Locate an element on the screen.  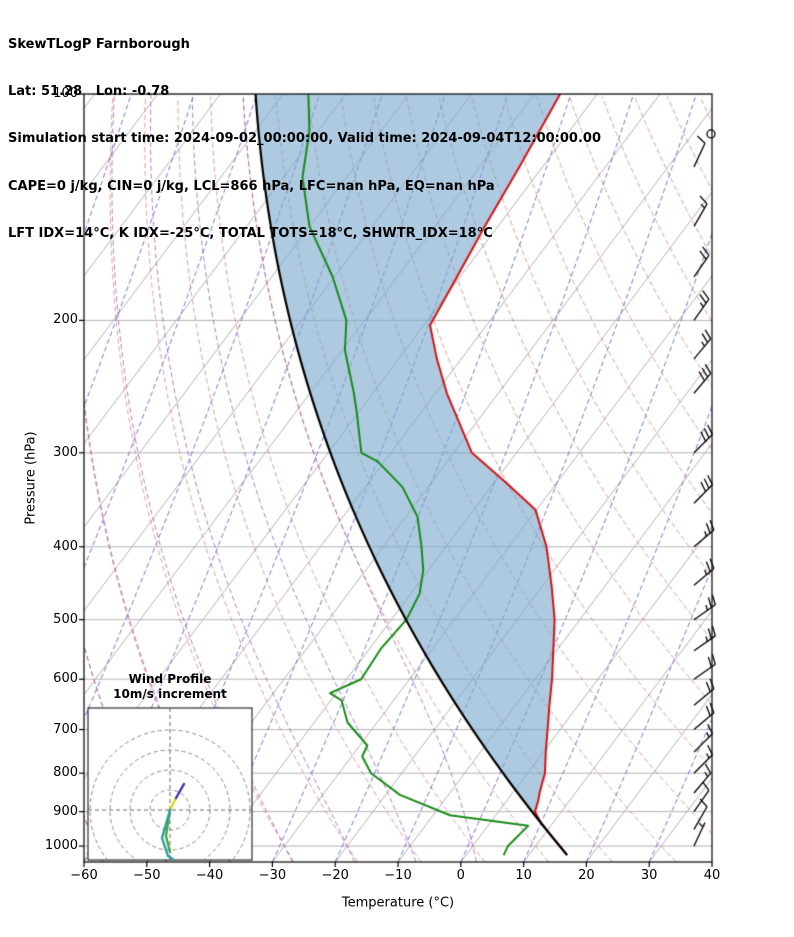
y-tick-label: 300 is located at coordinates (65, 452).